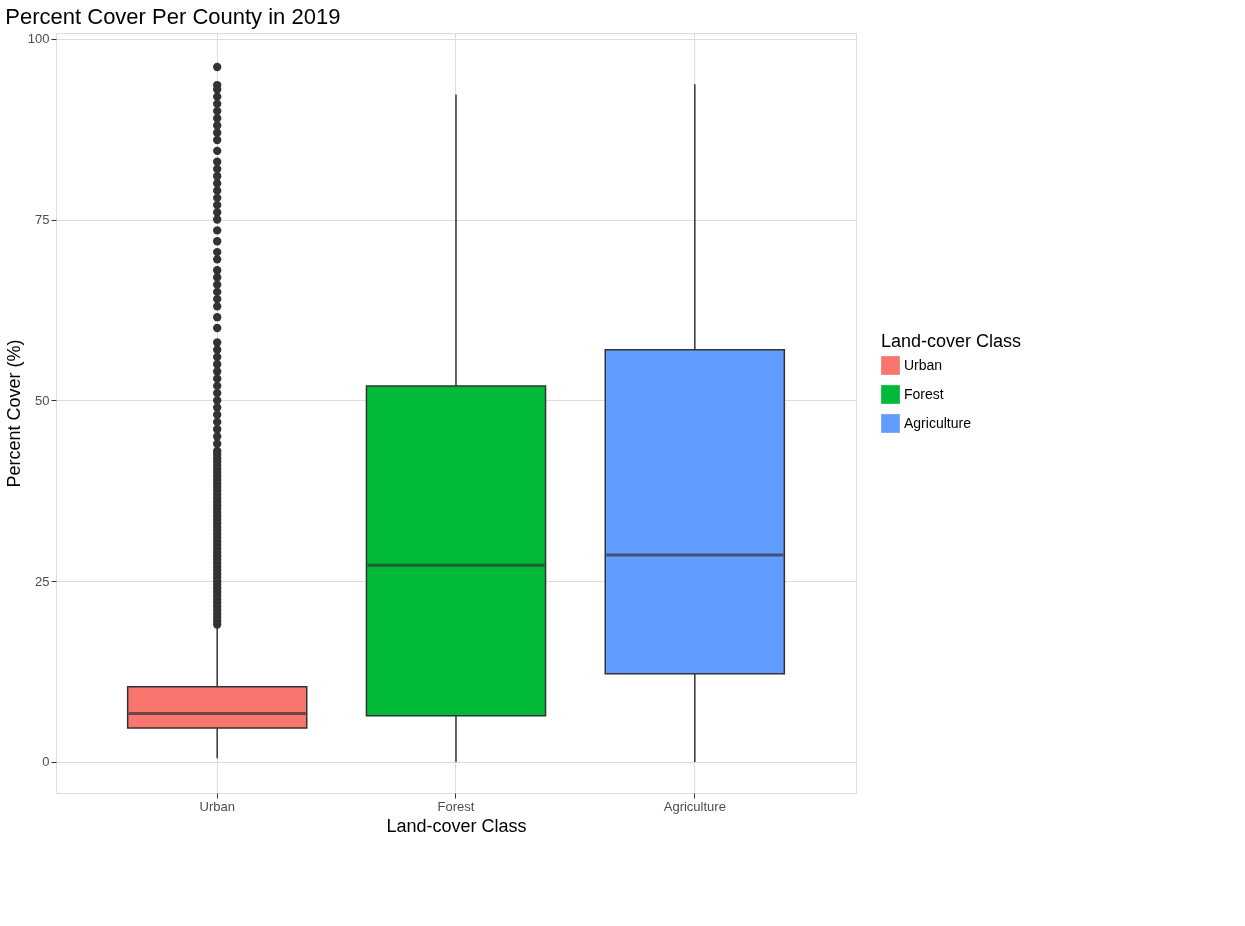  Describe the element at coordinates (951, 341) in the screenshot. I see `legend-title: Land-cover Class` at that location.